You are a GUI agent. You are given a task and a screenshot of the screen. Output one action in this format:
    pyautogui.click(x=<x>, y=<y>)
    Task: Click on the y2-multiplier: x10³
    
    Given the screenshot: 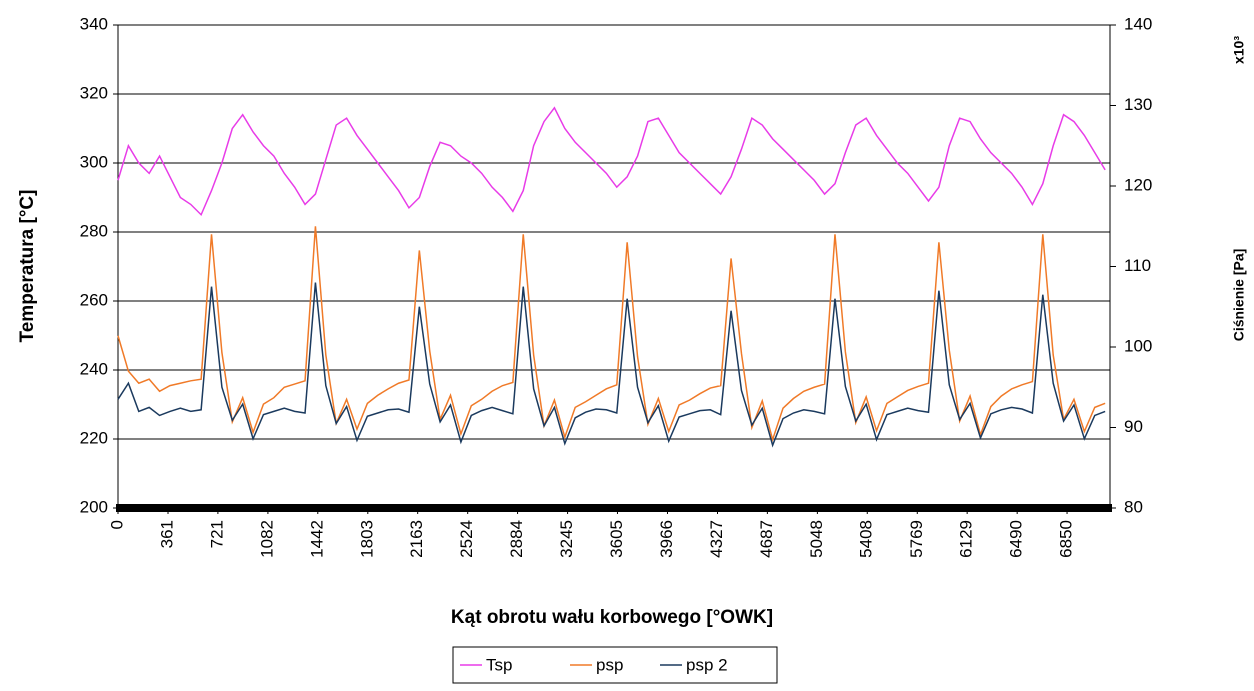 What is the action you would take?
    pyautogui.click(x=1239, y=50)
    